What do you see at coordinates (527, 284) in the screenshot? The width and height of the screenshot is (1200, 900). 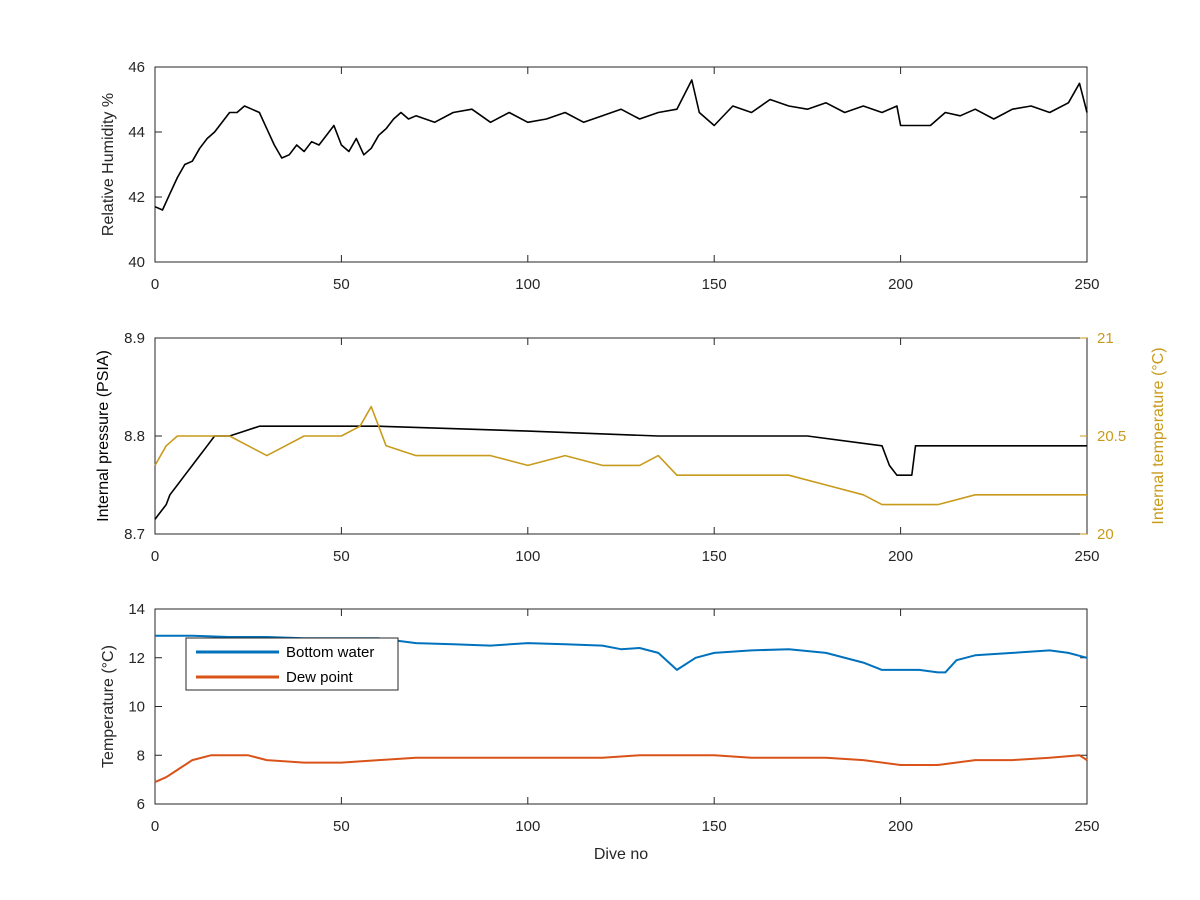 I see `humidity-x-tick-label: 100` at bounding box center [527, 284].